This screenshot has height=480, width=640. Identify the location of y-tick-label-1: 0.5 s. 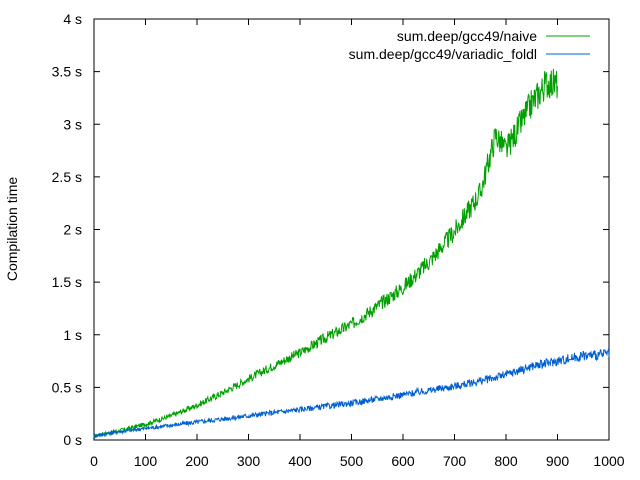
(67, 387).